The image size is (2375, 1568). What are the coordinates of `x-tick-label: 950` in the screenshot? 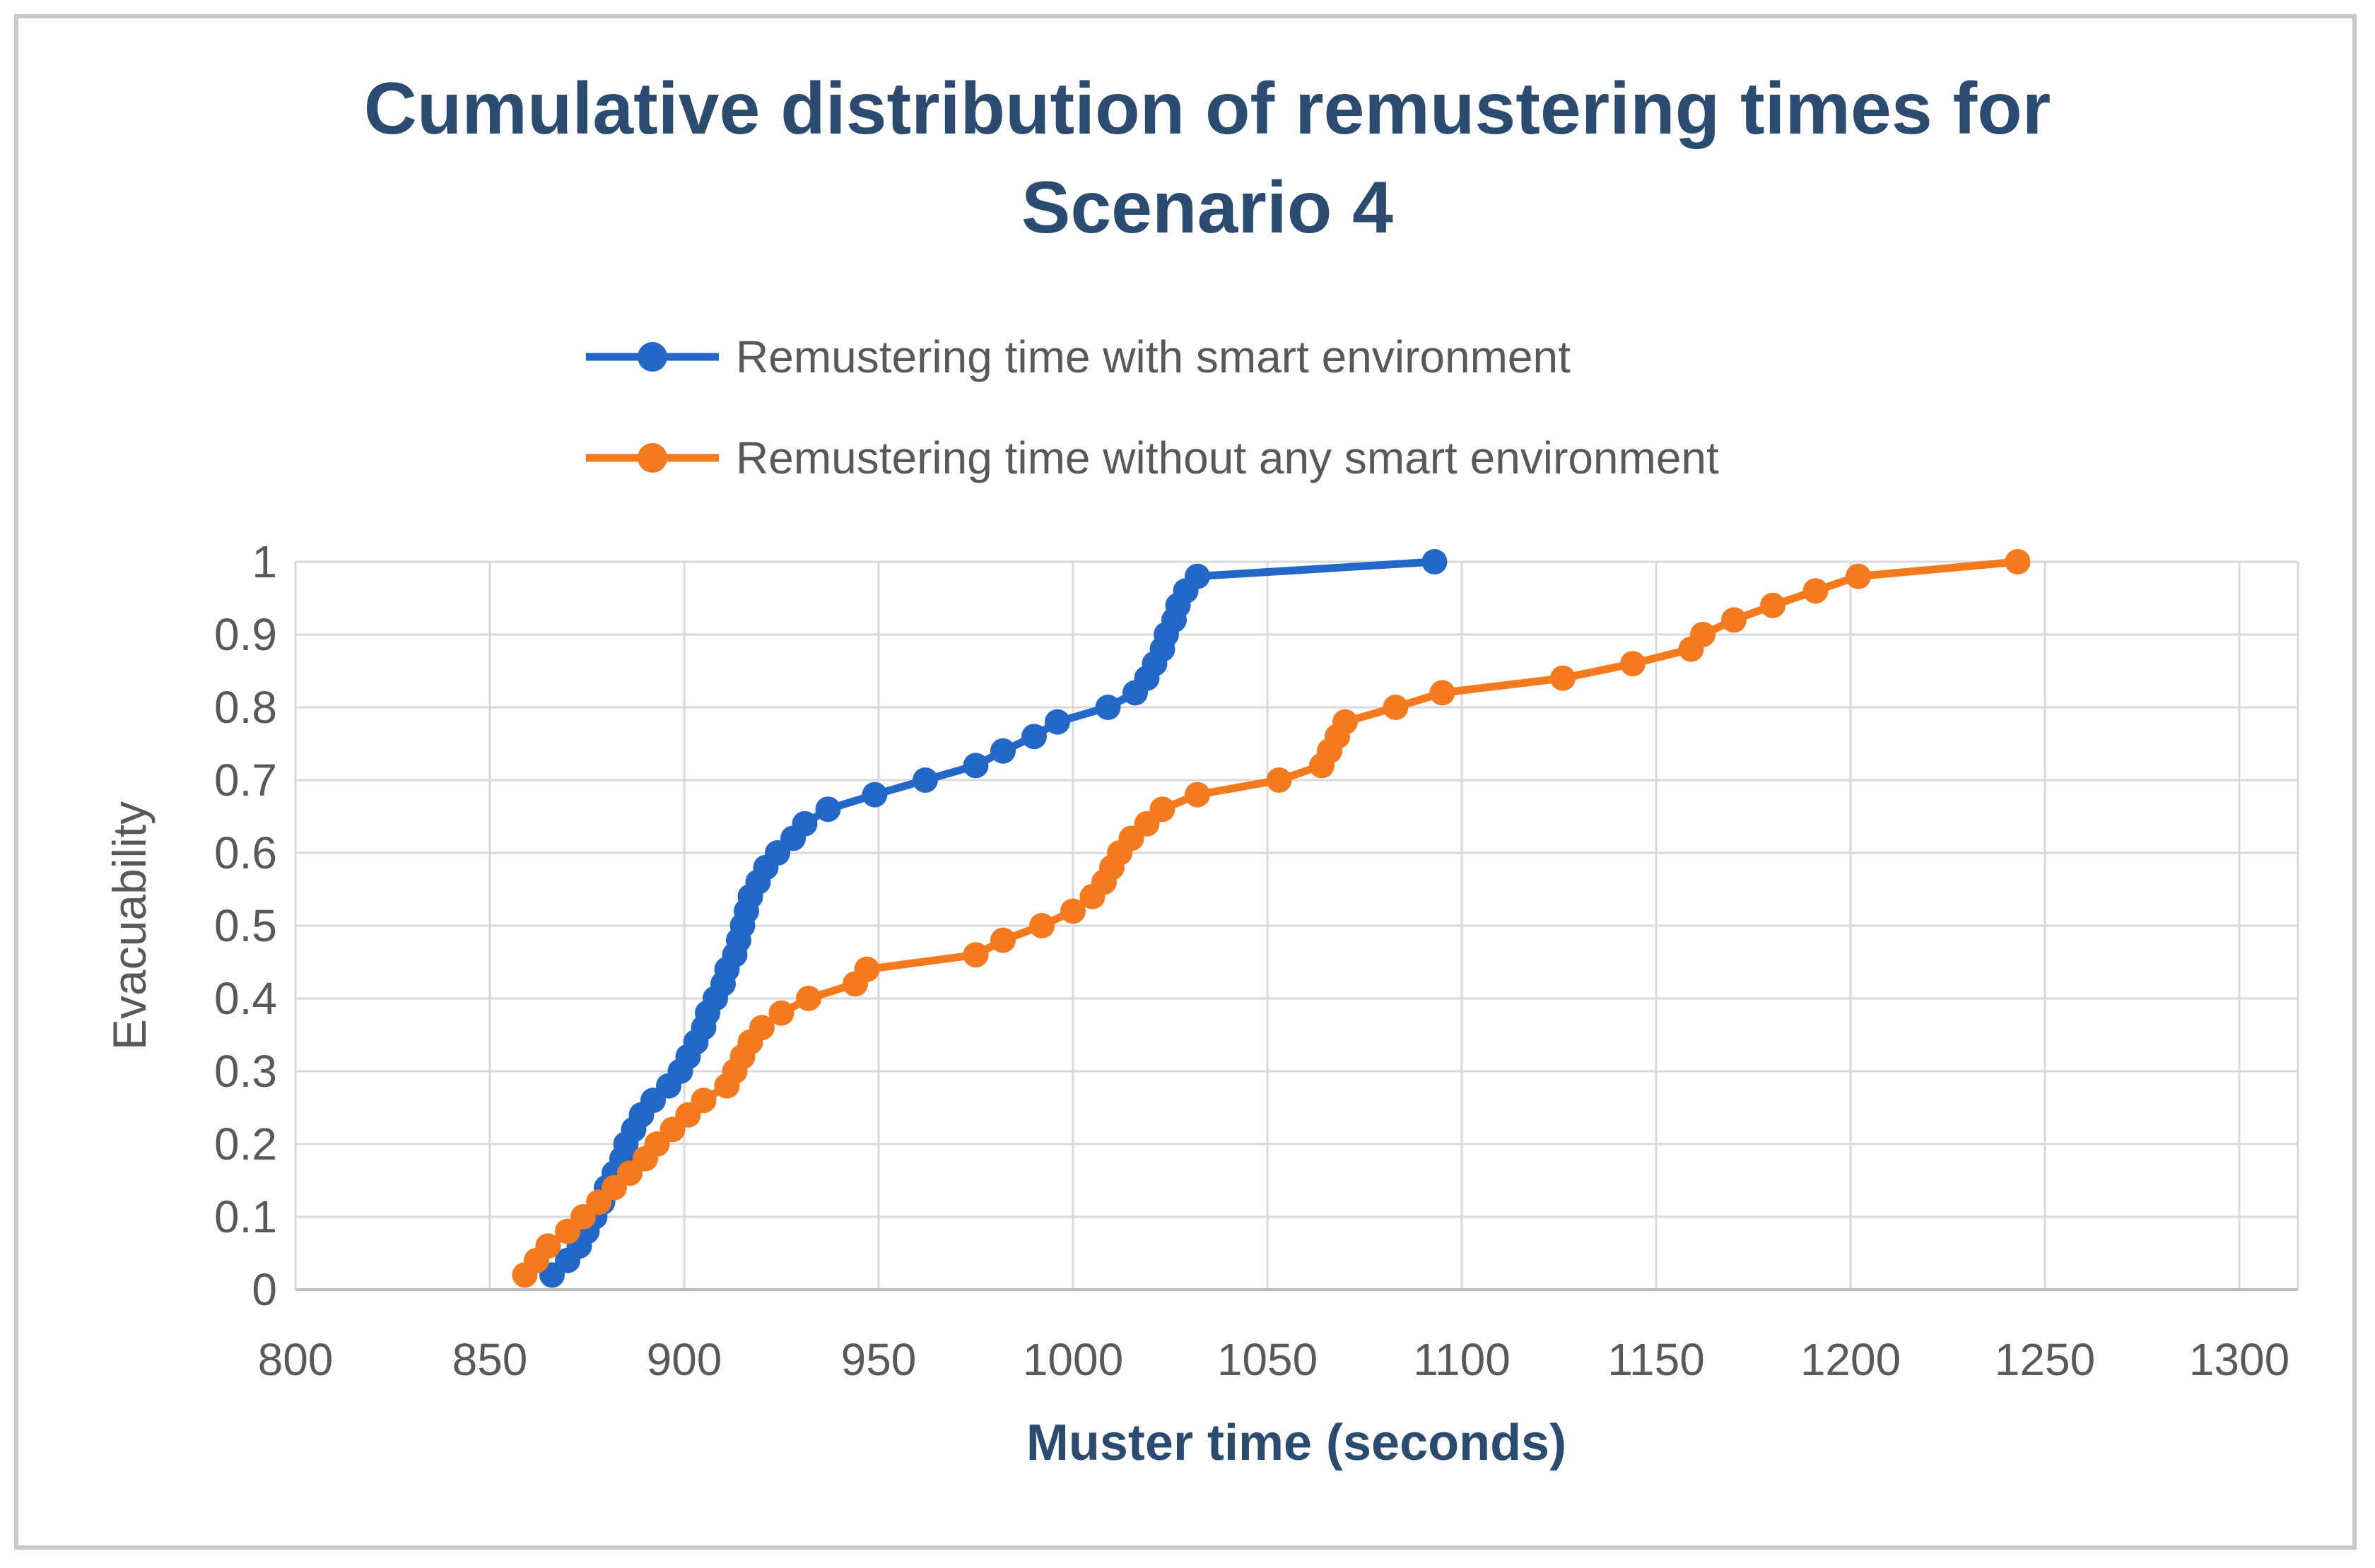 It's located at (879, 1360).